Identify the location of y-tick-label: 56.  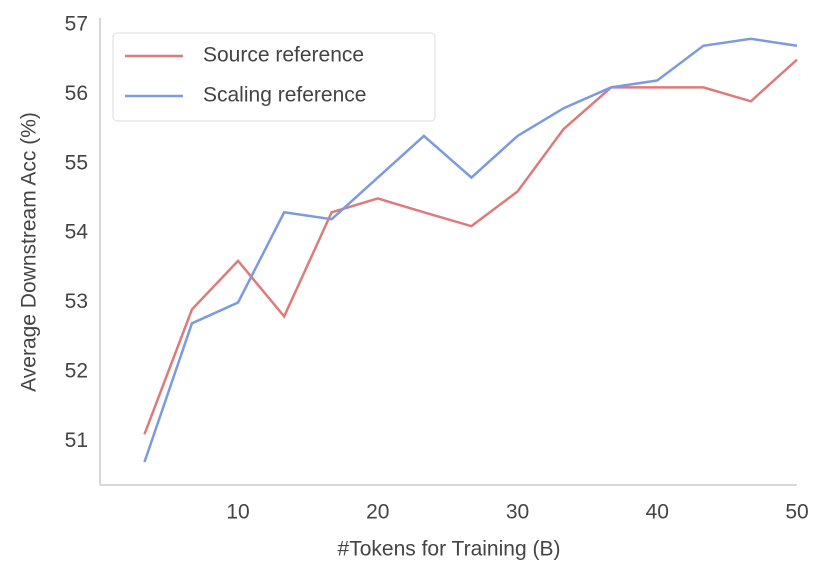
(76, 93).